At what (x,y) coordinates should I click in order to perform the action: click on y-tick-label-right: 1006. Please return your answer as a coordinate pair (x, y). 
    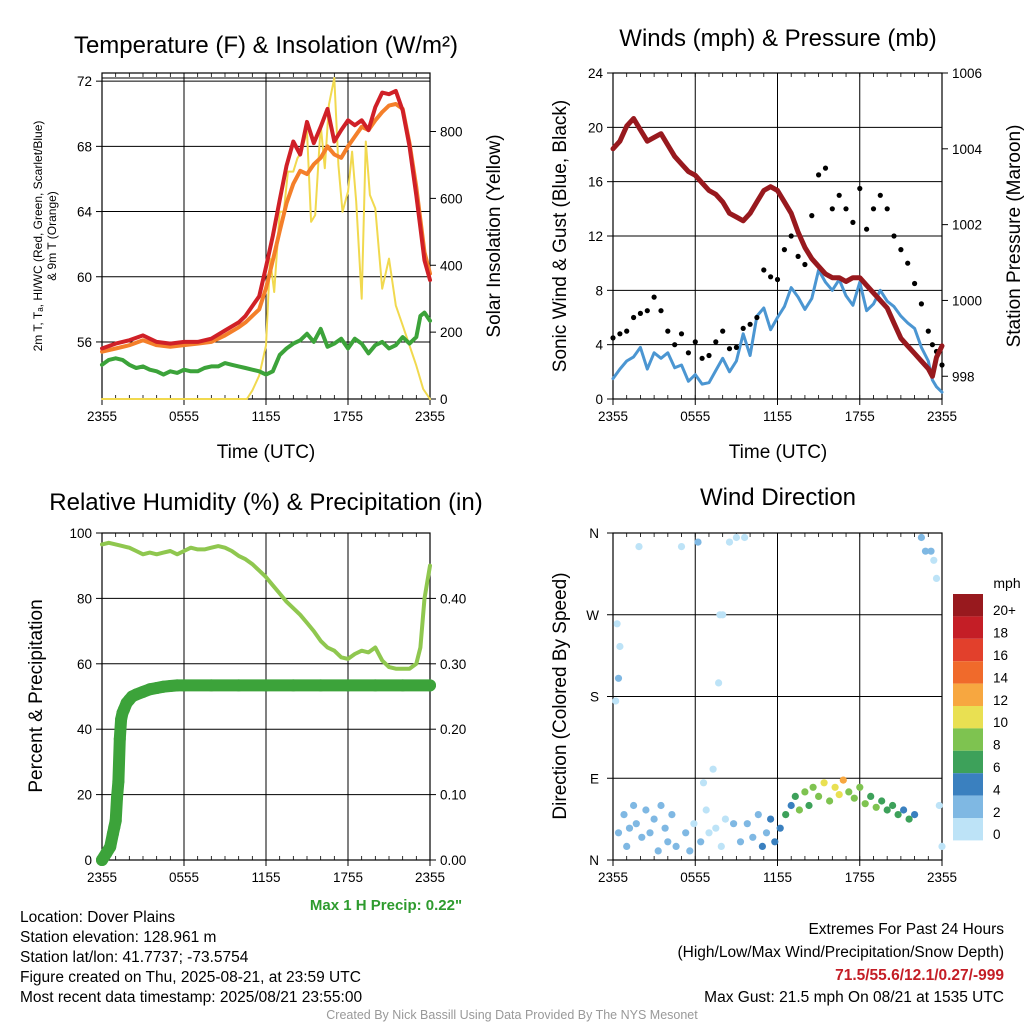
    Looking at the image, I should click on (967, 73).